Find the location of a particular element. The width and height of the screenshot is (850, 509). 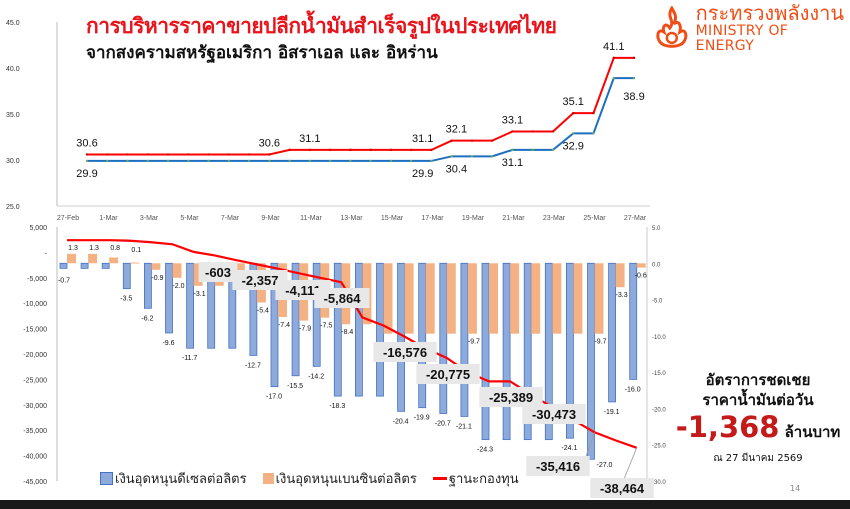

legend-swatch-blue is located at coordinates (106, 478).